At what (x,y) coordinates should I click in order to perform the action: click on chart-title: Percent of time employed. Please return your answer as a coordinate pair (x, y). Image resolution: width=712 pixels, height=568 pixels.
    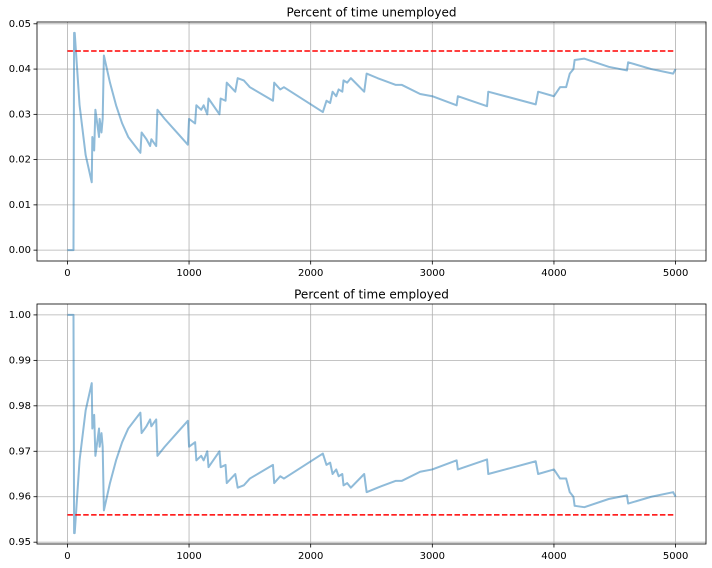
    Looking at the image, I should click on (371, 295).